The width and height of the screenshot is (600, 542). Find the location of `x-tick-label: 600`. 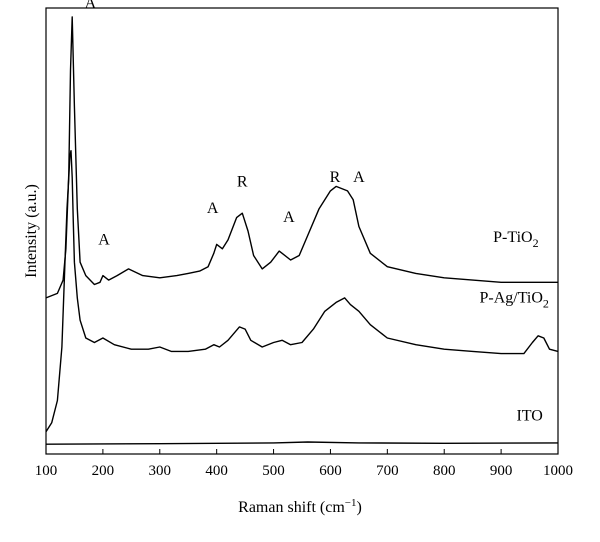

x-tick-label: 600 is located at coordinates (330, 471).